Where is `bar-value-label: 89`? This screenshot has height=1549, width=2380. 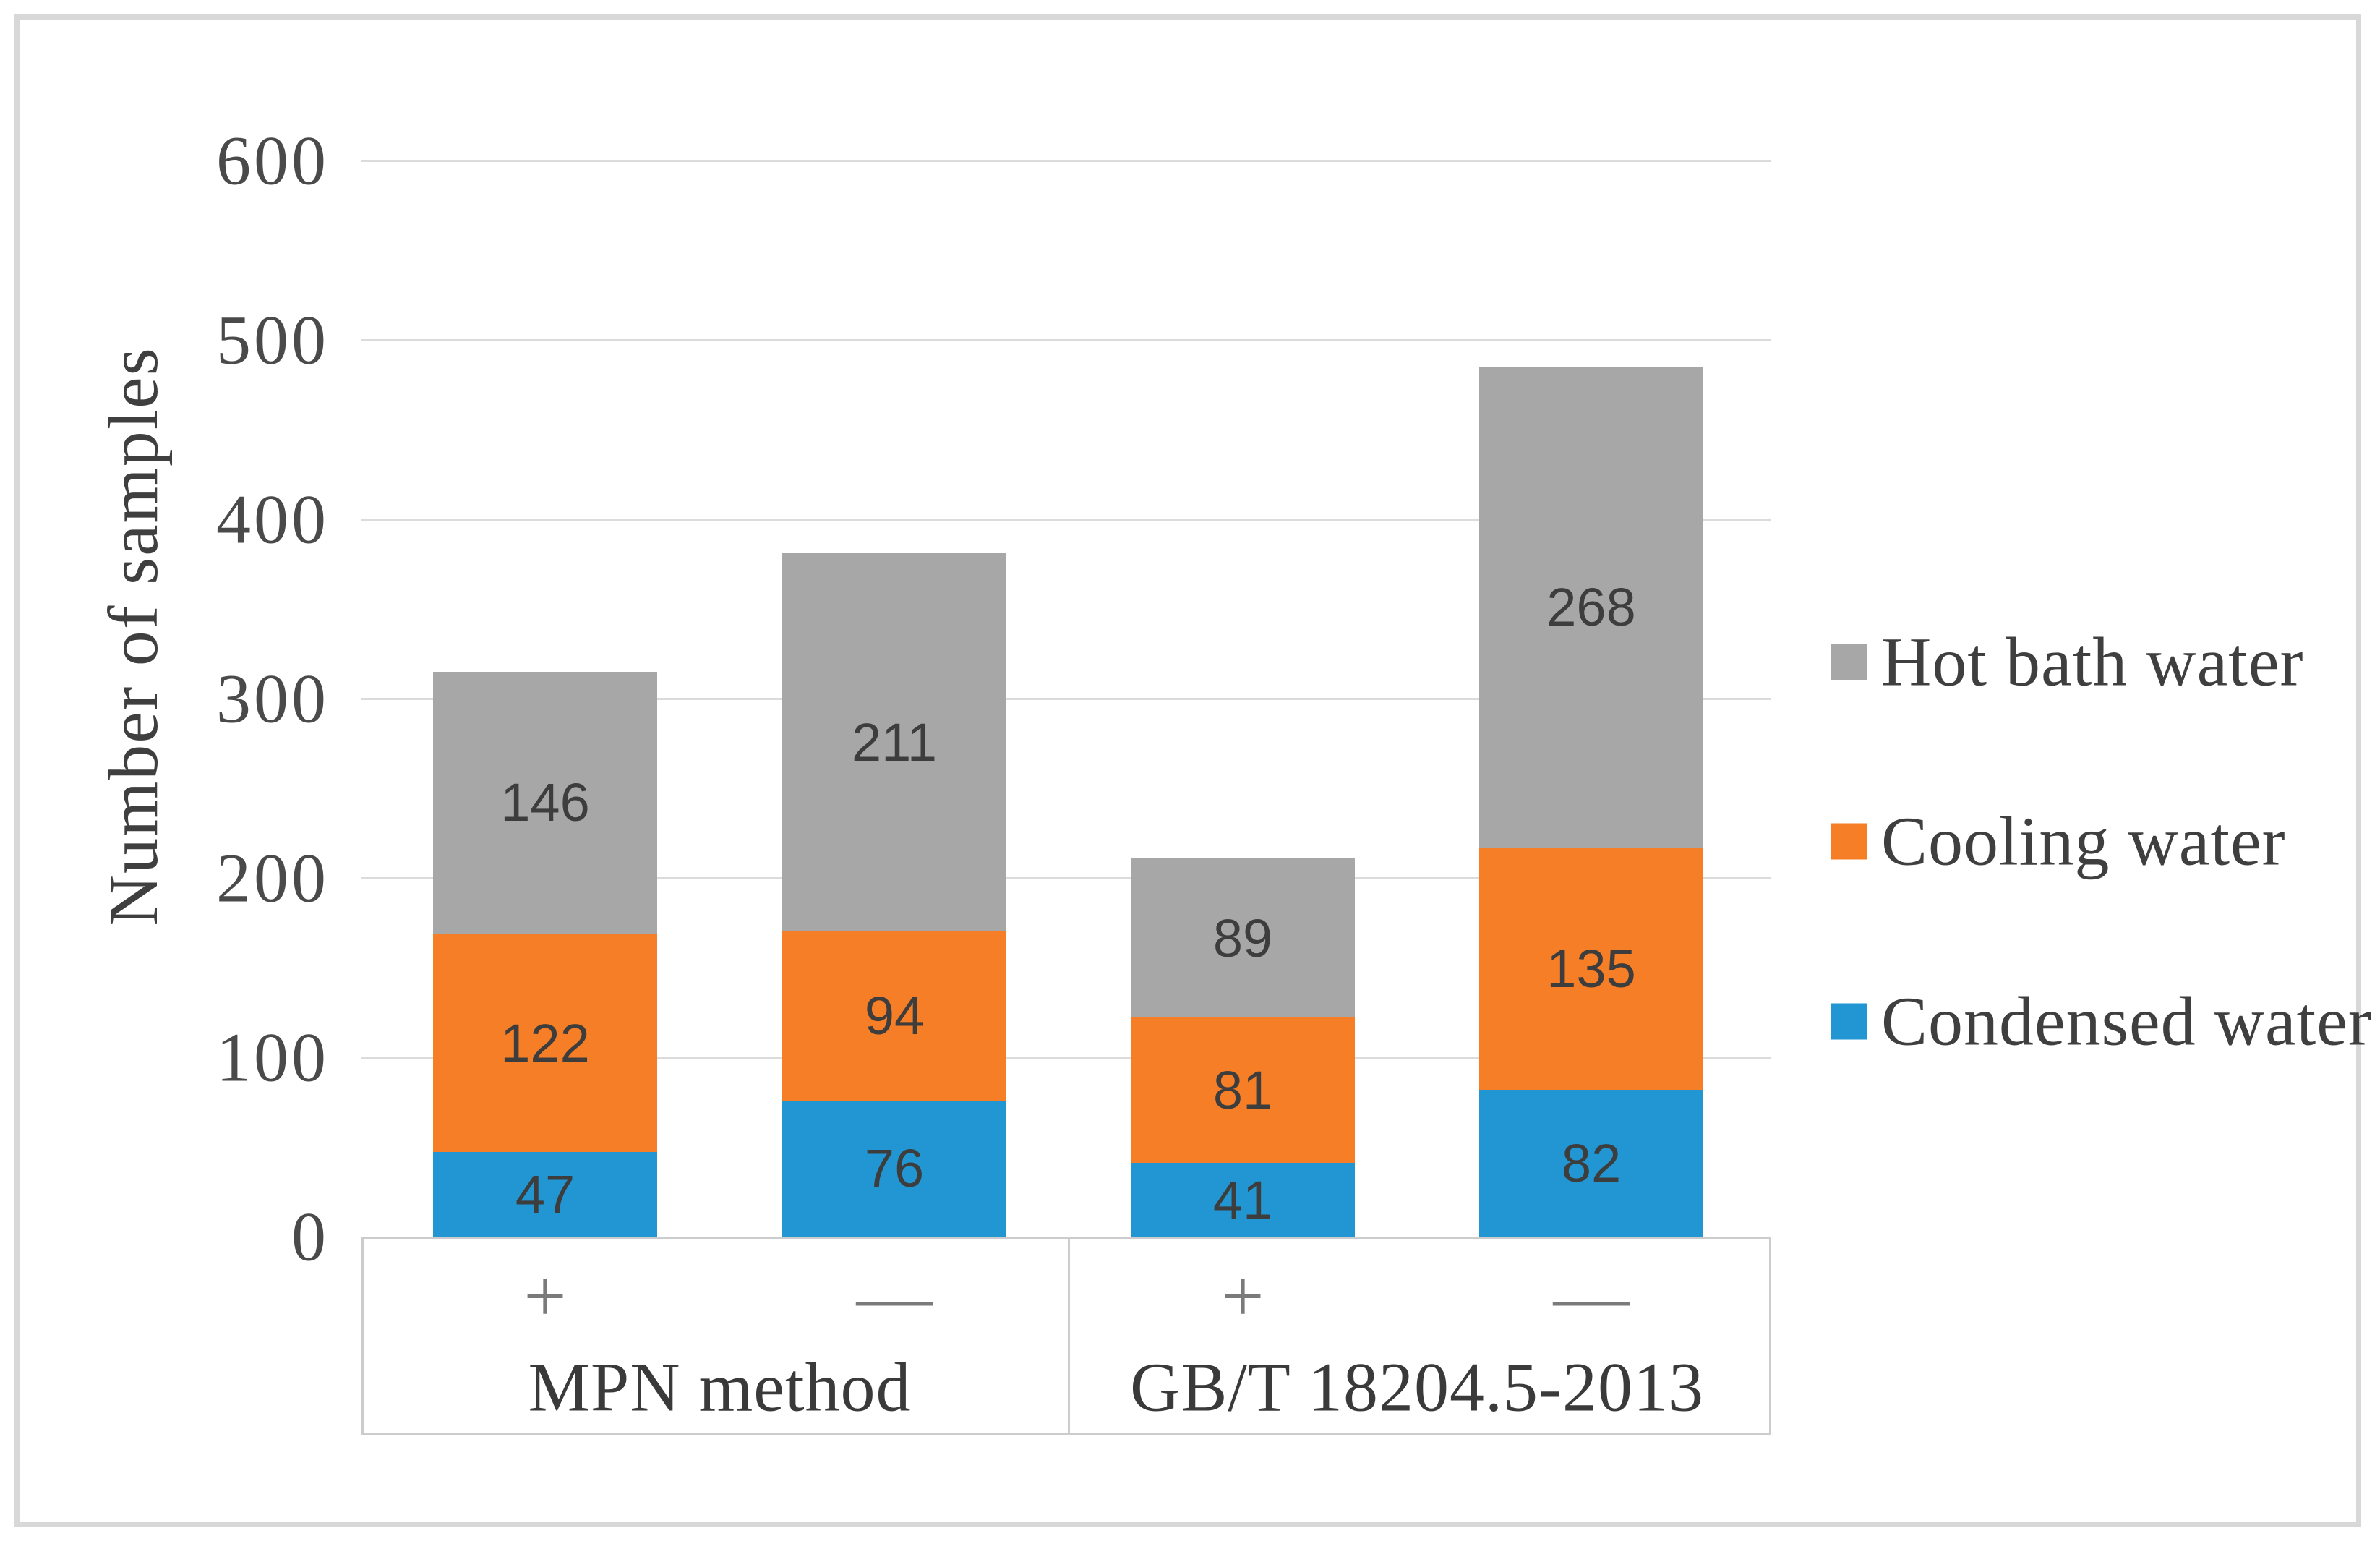 bar-value-label: 89 is located at coordinates (1242, 938).